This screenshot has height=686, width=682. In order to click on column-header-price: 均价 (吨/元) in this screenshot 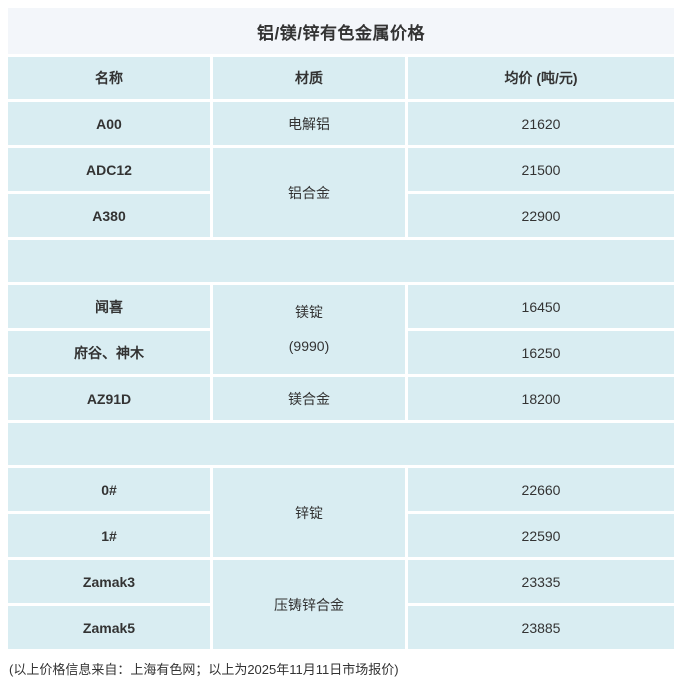, I will do `click(541, 78)`.